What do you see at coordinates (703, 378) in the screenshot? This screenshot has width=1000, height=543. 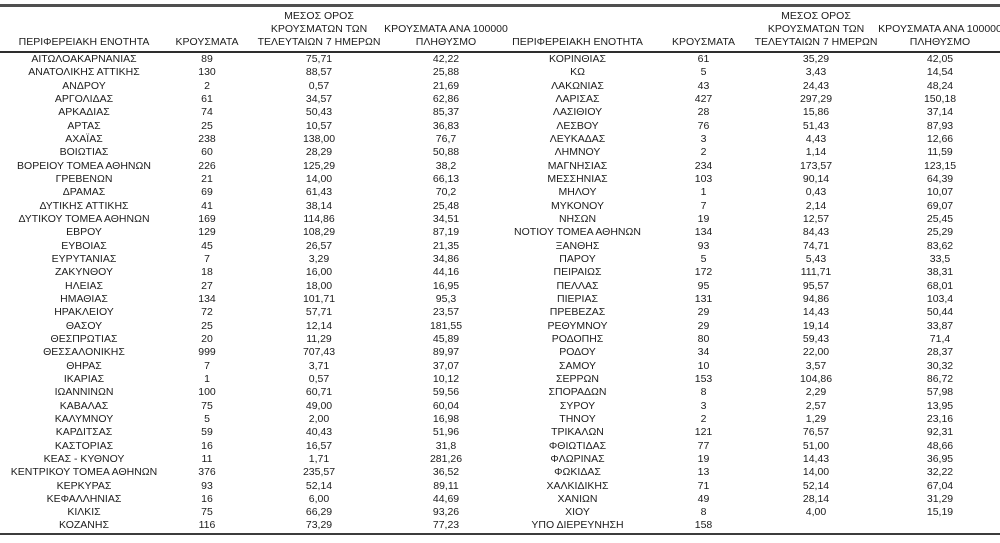 I see `cases-cell: 153` at bounding box center [703, 378].